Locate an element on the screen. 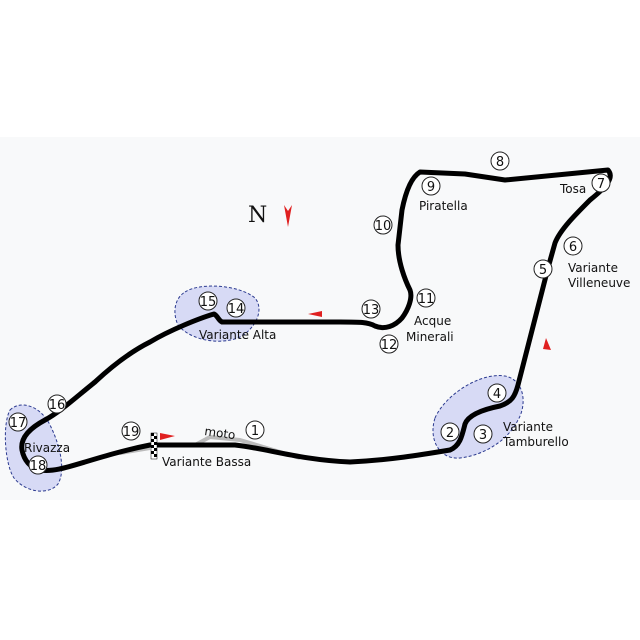  corner-15: 15 is located at coordinates (208, 301).